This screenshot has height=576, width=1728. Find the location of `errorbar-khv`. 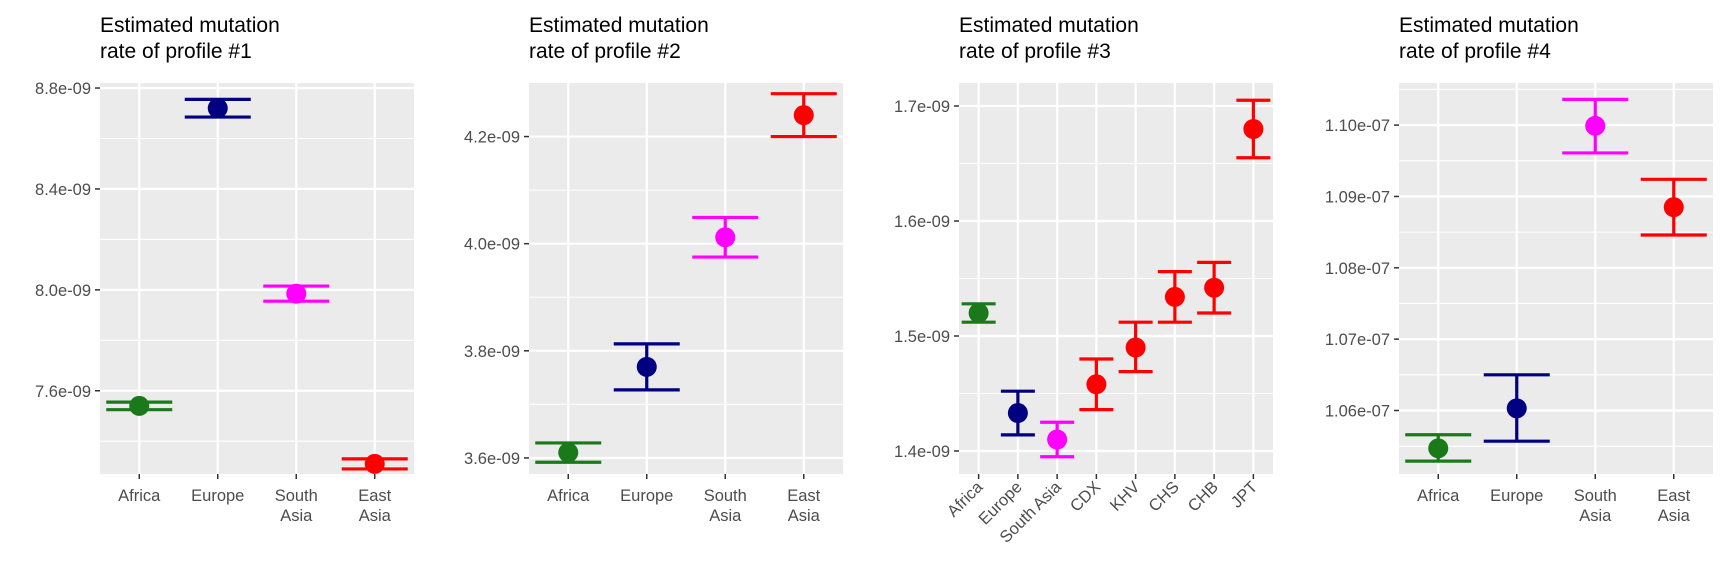

errorbar-khv is located at coordinates (1135, 347).